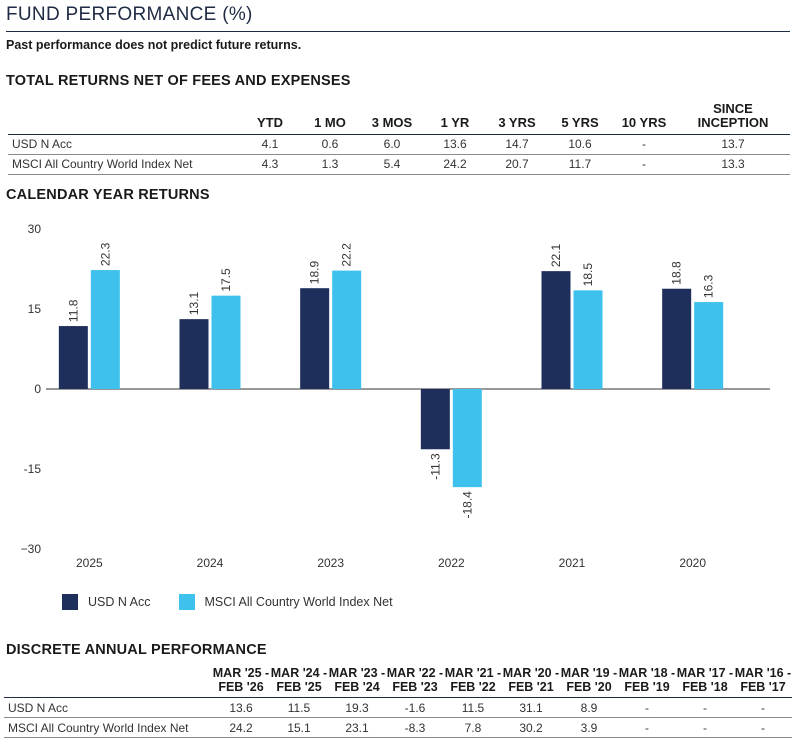 The width and height of the screenshot is (798, 754). What do you see at coordinates (692, 563) in the screenshot?
I see `x-tick-label: 2020` at bounding box center [692, 563].